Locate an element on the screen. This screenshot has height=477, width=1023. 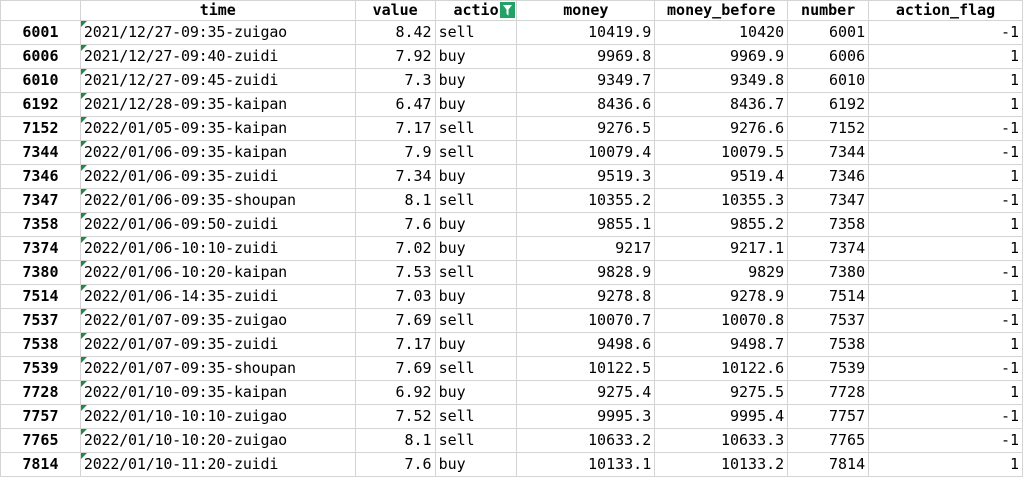
cell-time: 2022/01/05-09:35-kaipan is located at coordinates (217, 128).